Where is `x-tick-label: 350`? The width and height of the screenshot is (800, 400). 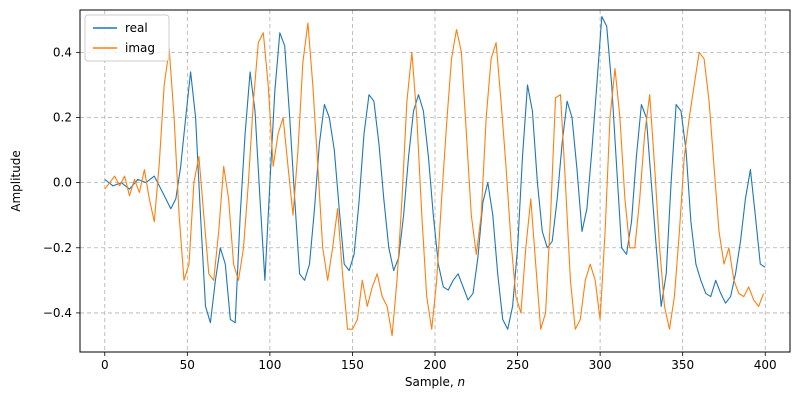 x-tick-label: 350 is located at coordinates (682, 365).